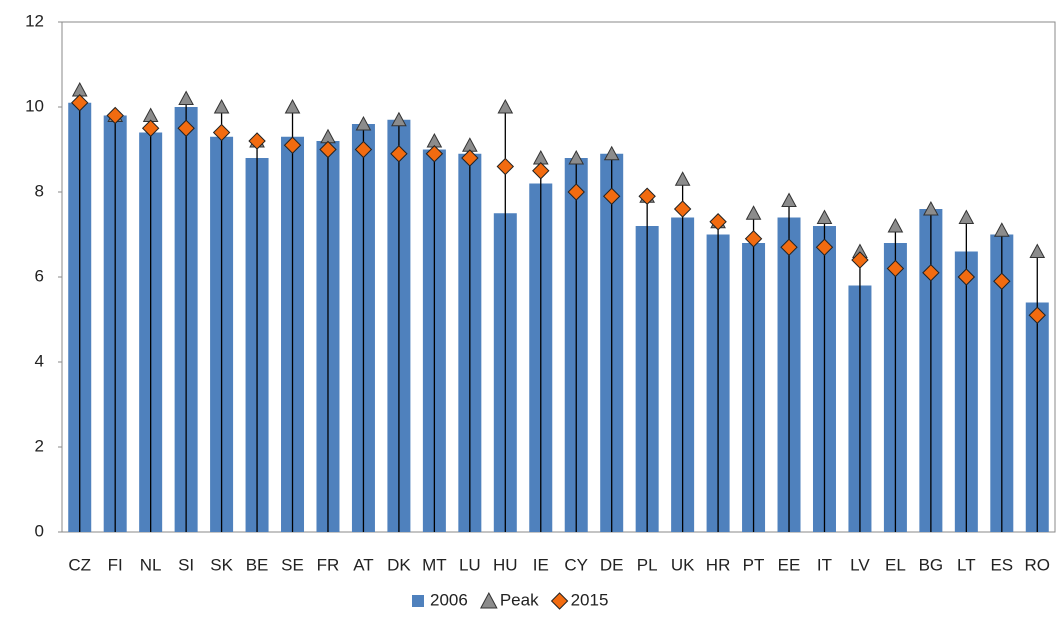 This screenshot has width=1057, height=619. I want to click on y-tick-label: 4, so click(39, 360).